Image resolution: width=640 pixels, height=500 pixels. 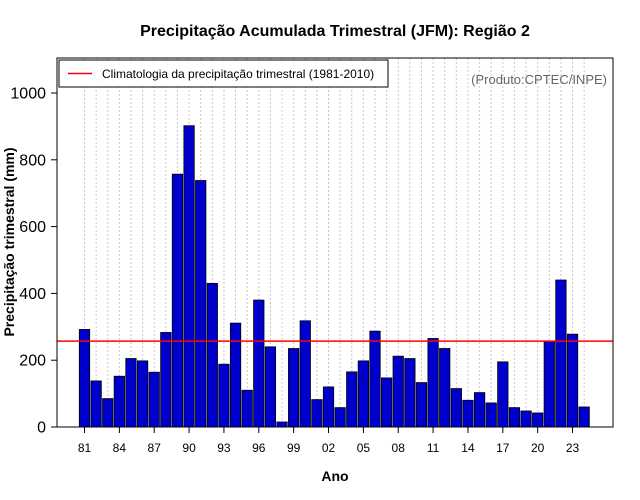 What do you see at coordinates (573, 448) in the screenshot?
I see `x-tick-label: 23` at bounding box center [573, 448].